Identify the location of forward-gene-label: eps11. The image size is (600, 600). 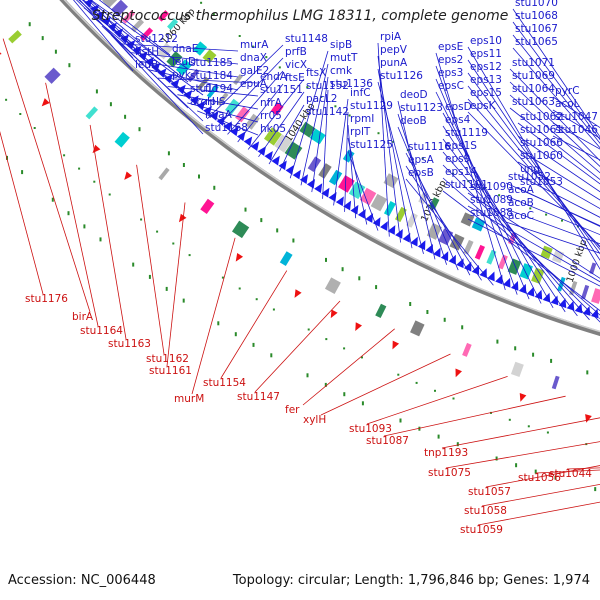
(486, 54).